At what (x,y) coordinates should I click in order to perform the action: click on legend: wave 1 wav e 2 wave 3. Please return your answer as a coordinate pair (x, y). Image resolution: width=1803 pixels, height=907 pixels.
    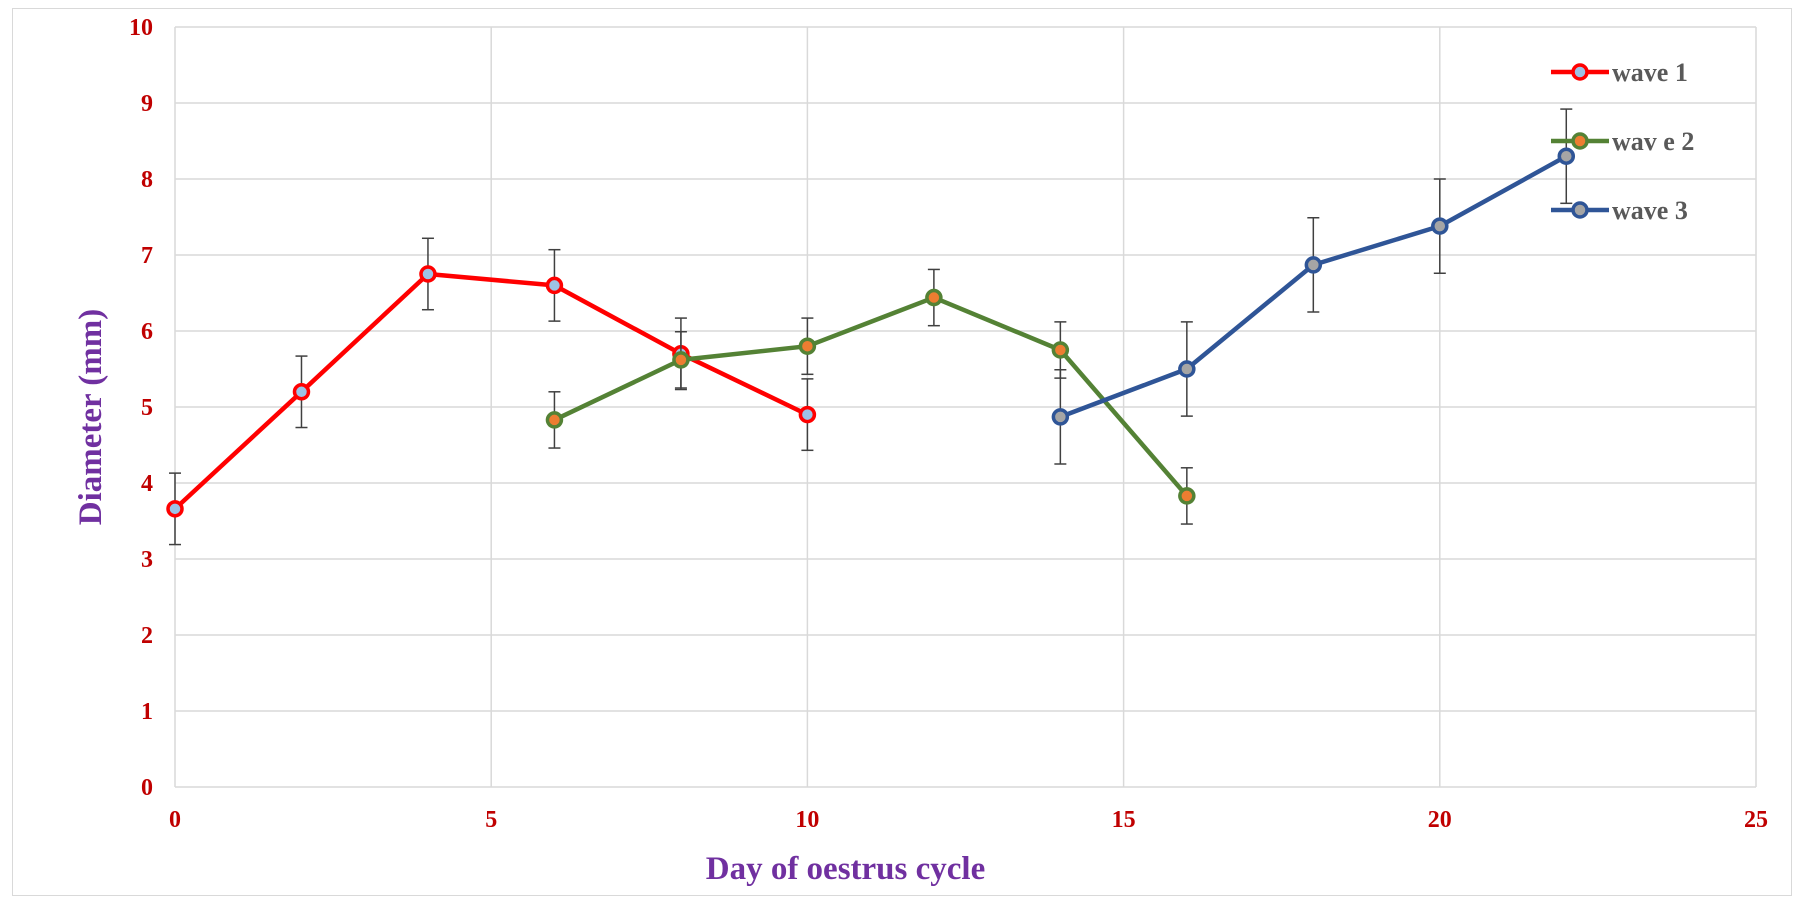
    Looking at the image, I should click on (1622, 141).